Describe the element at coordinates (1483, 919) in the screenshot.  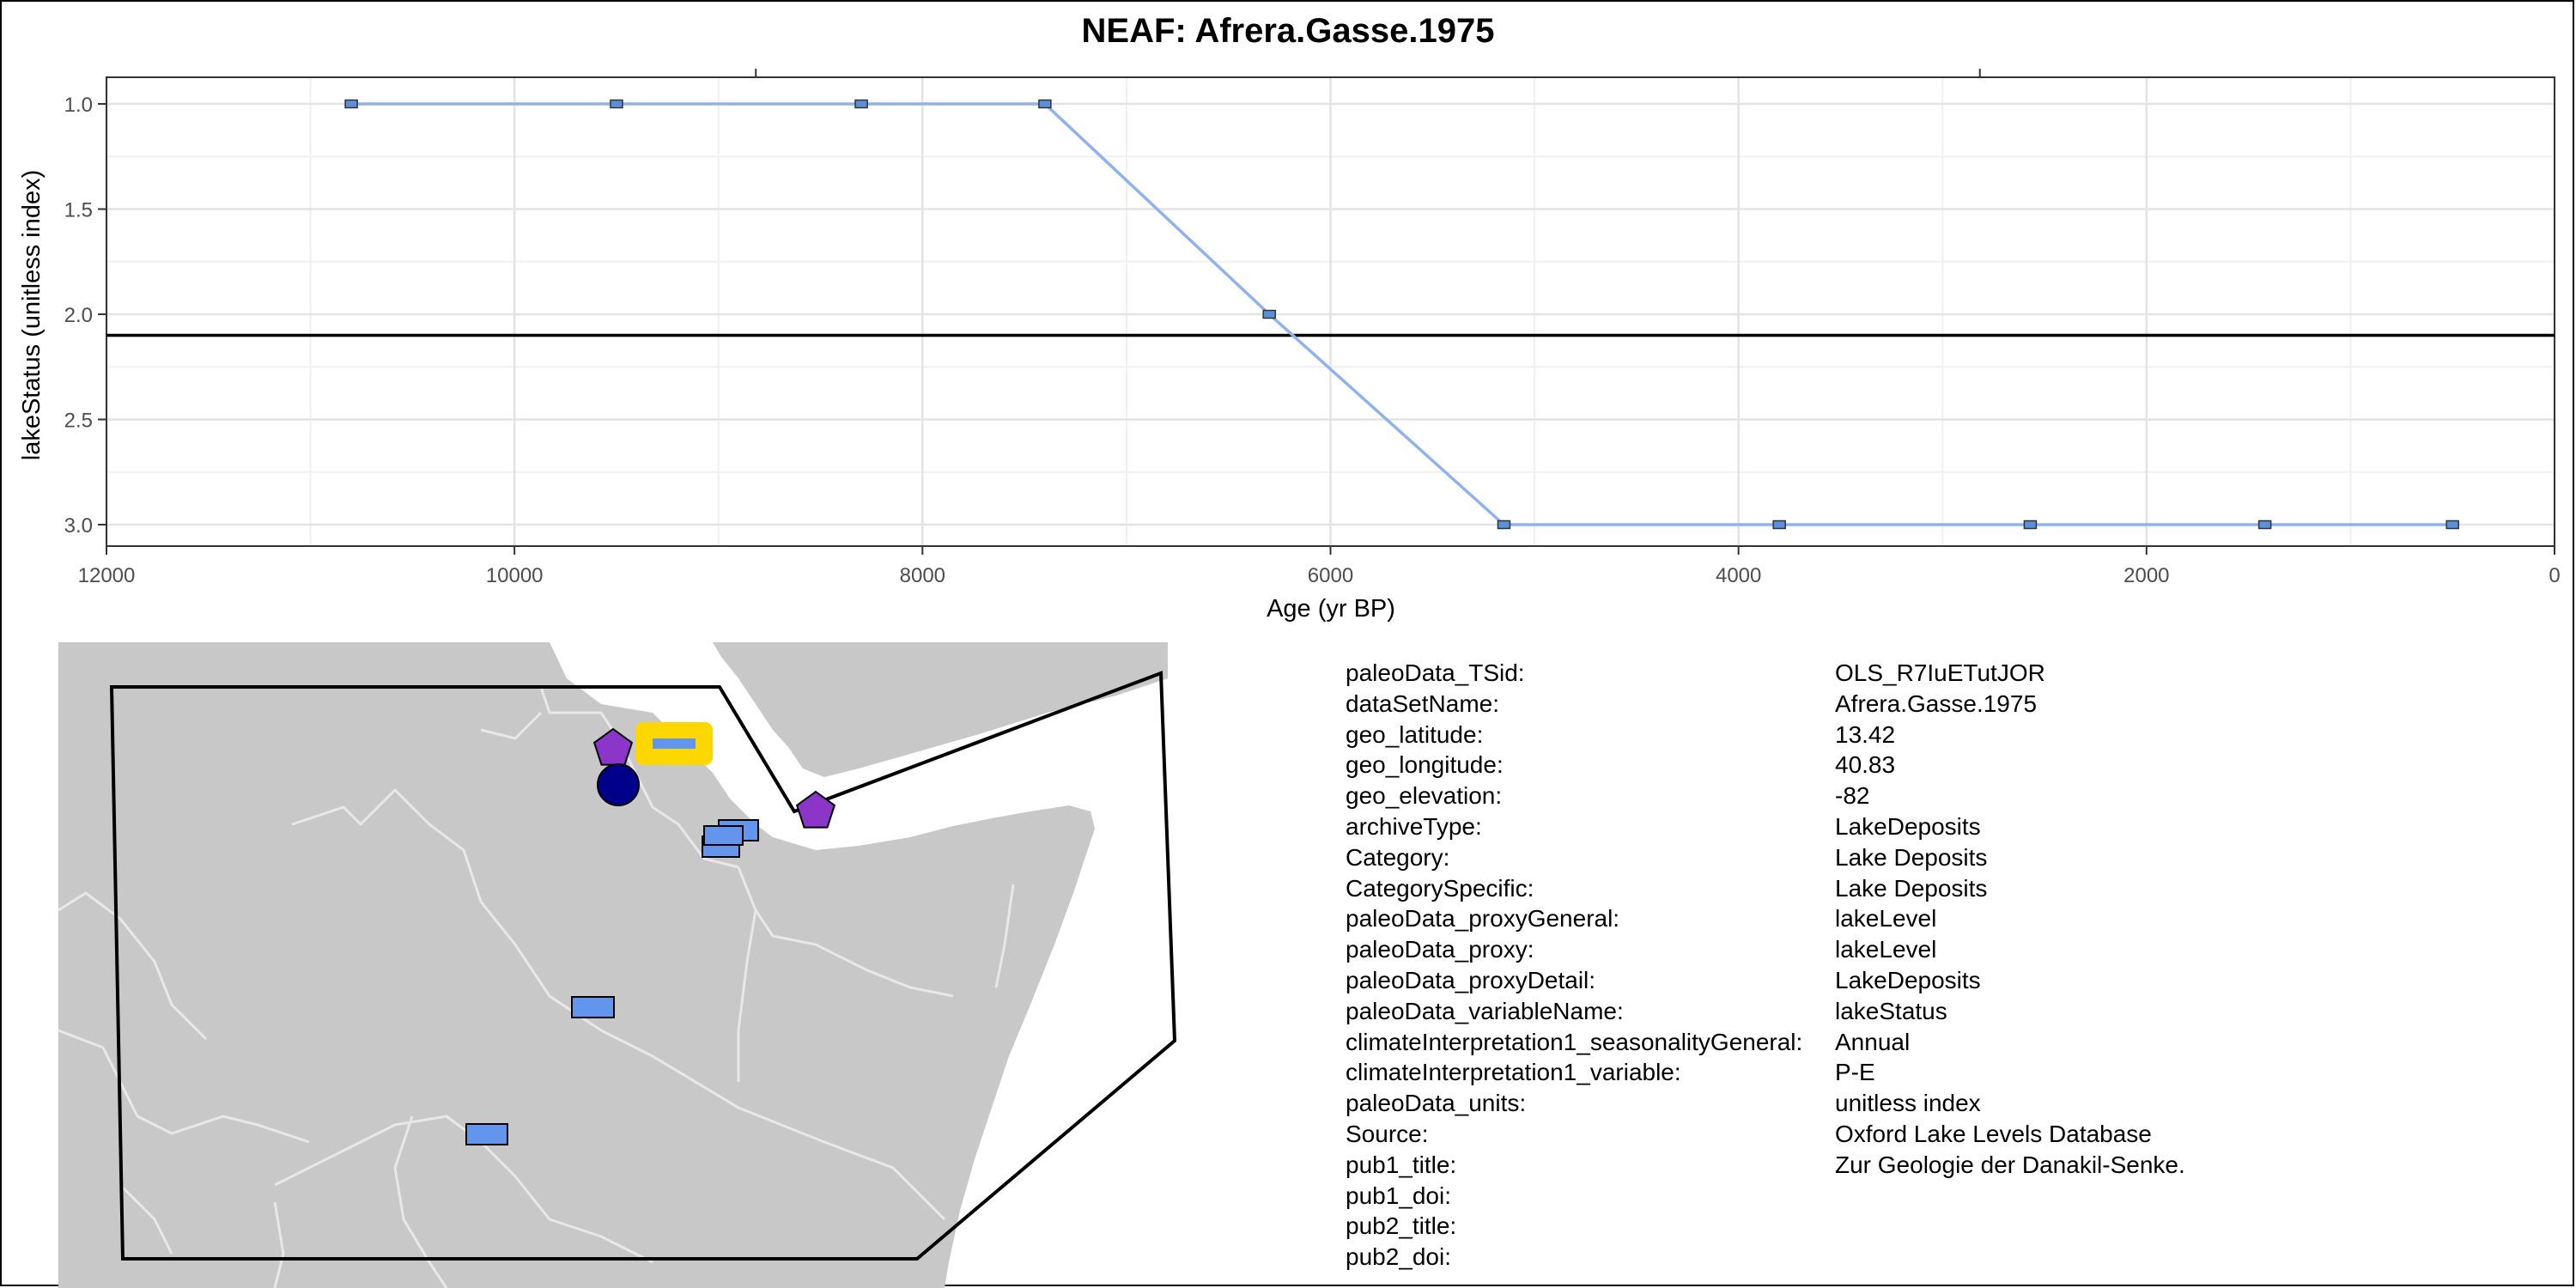
I see `metadata-key: paleoData_proxyGeneral:` at that location.